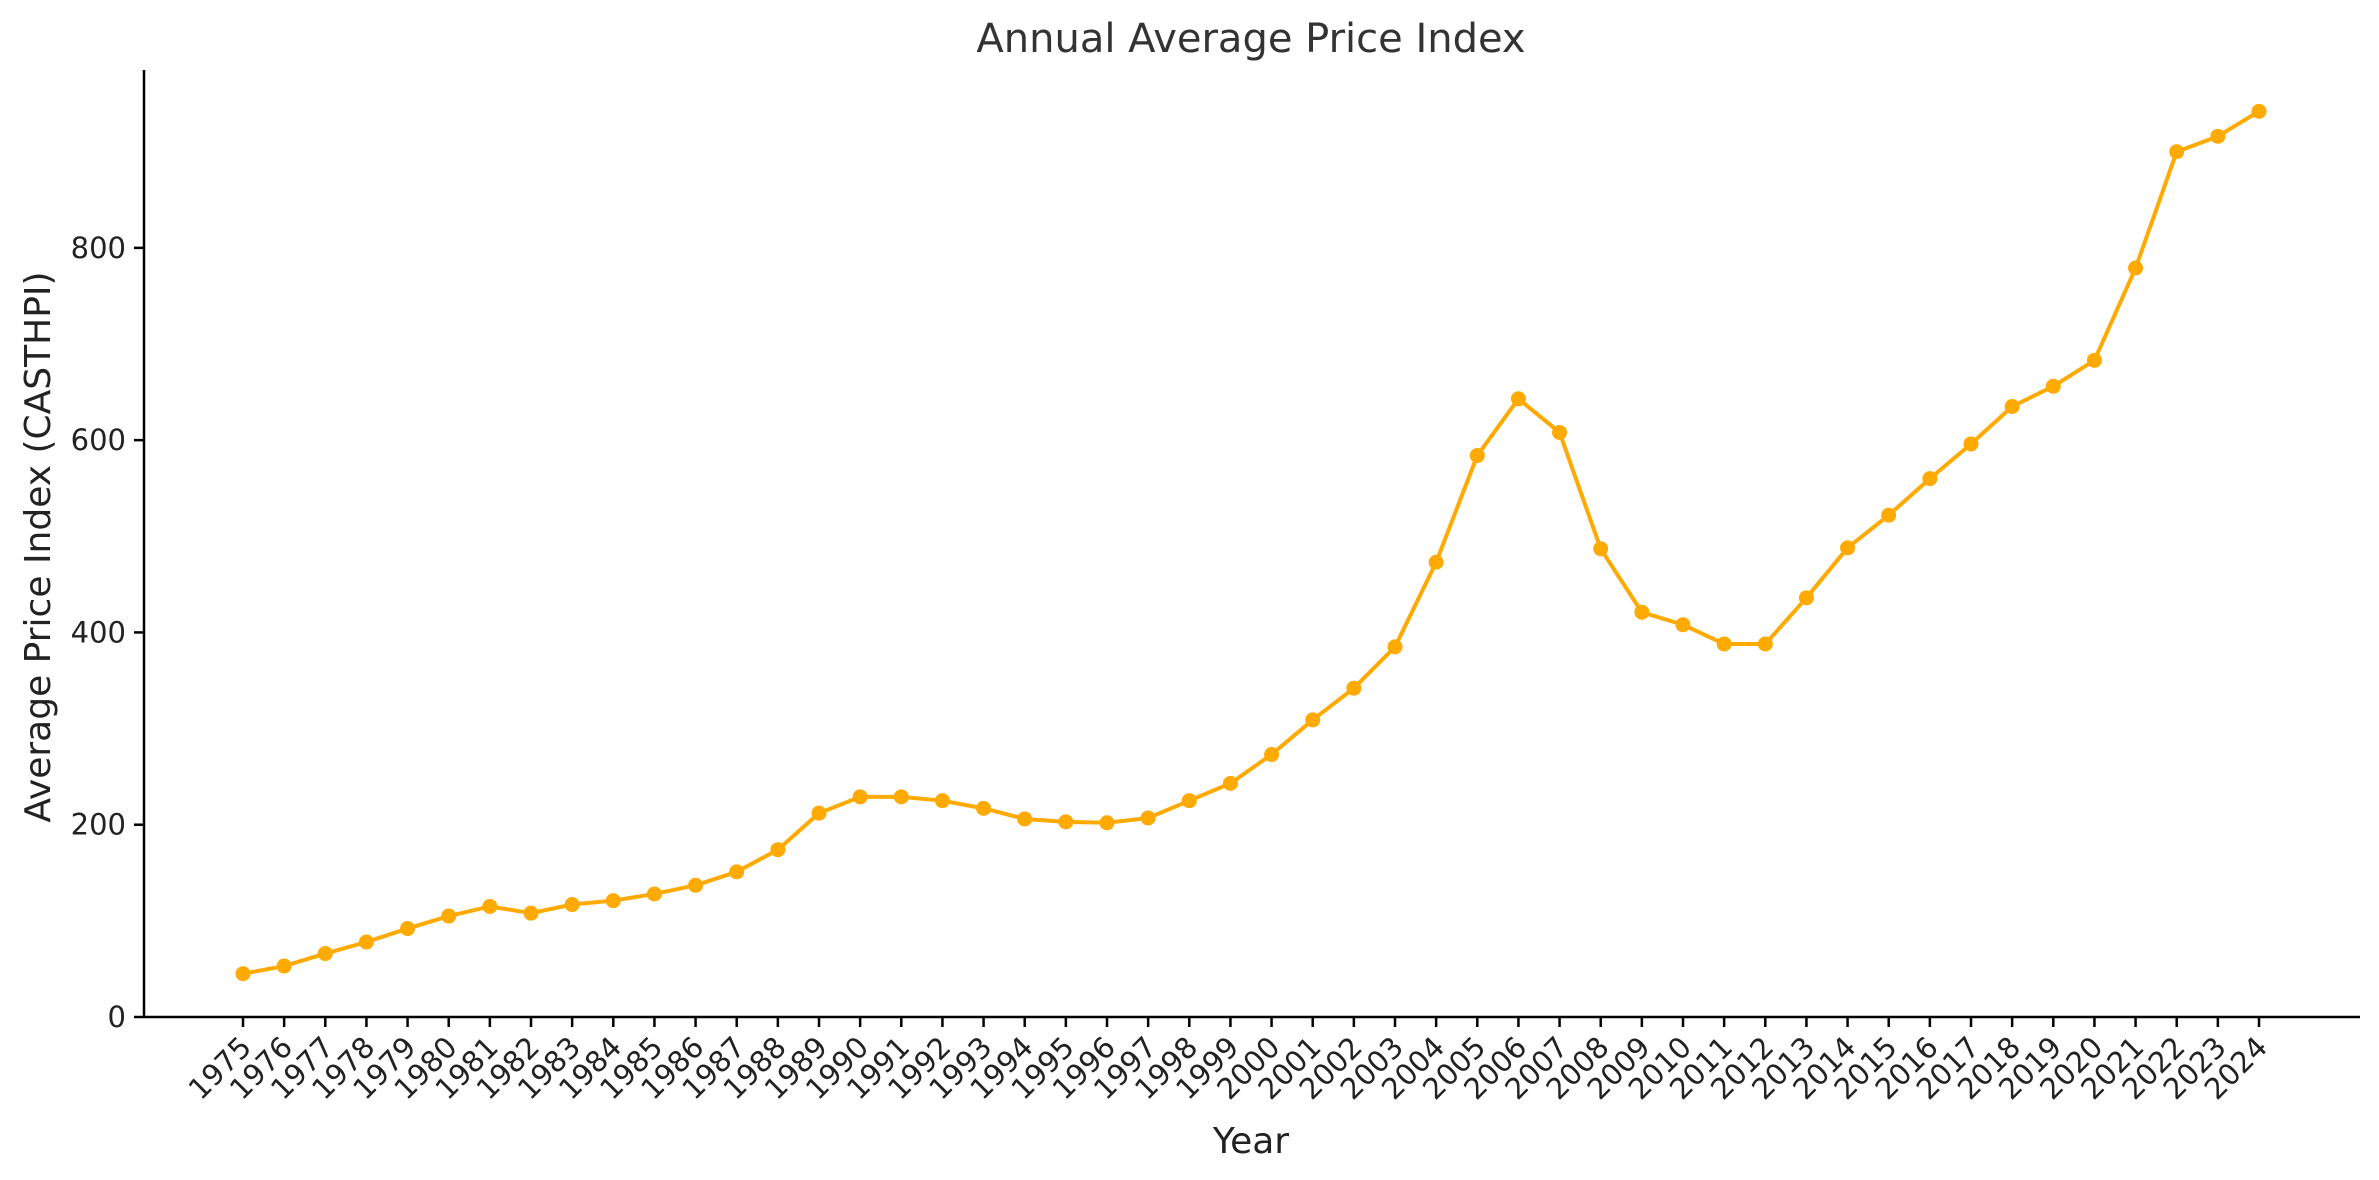 The width and height of the screenshot is (2379, 1180). What do you see at coordinates (1250, 39) in the screenshot?
I see `chart-title: Annual Average Price Index` at bounding box center [1250, 39].